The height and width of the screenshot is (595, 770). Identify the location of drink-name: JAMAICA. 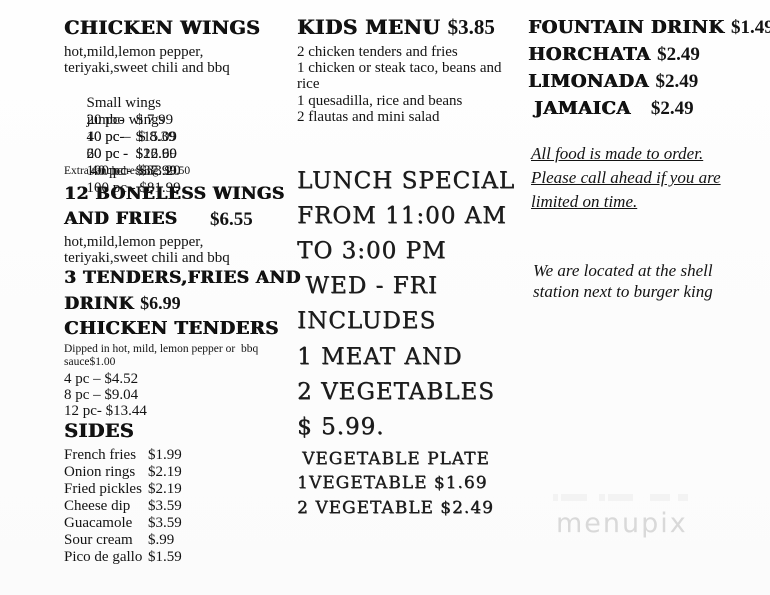
(582, 108).